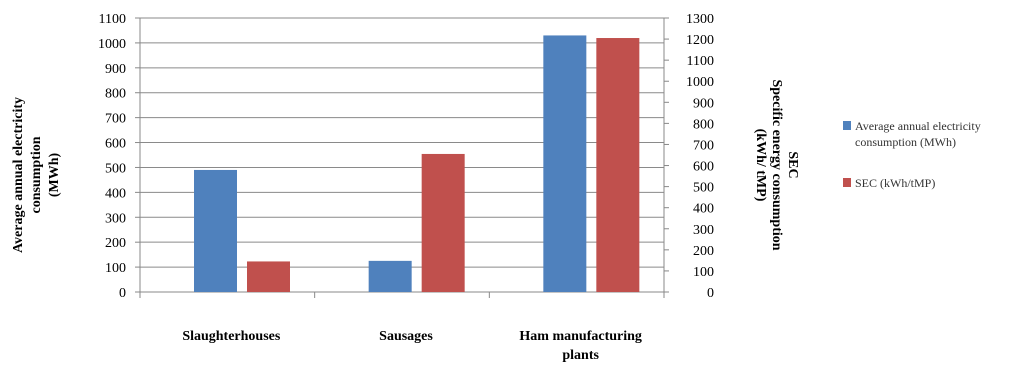 The image size is (1016, 365). I want to click on left-tick-label: 100, so click(115, 268).